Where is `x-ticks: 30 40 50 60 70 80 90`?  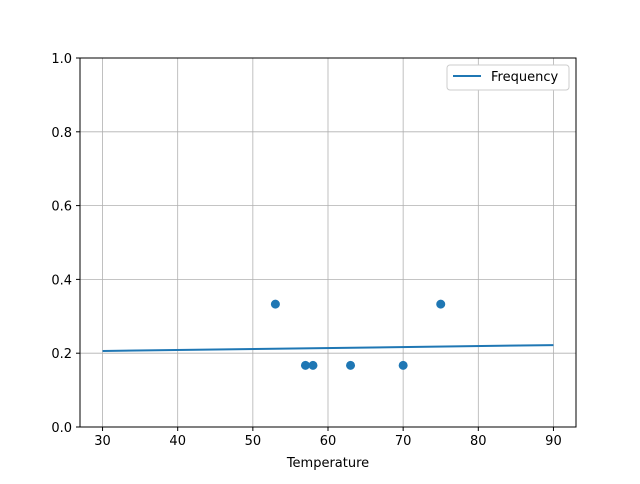
x-ticks: 30 40 50 60 70 80 90 is located at coordinates (328, 438).